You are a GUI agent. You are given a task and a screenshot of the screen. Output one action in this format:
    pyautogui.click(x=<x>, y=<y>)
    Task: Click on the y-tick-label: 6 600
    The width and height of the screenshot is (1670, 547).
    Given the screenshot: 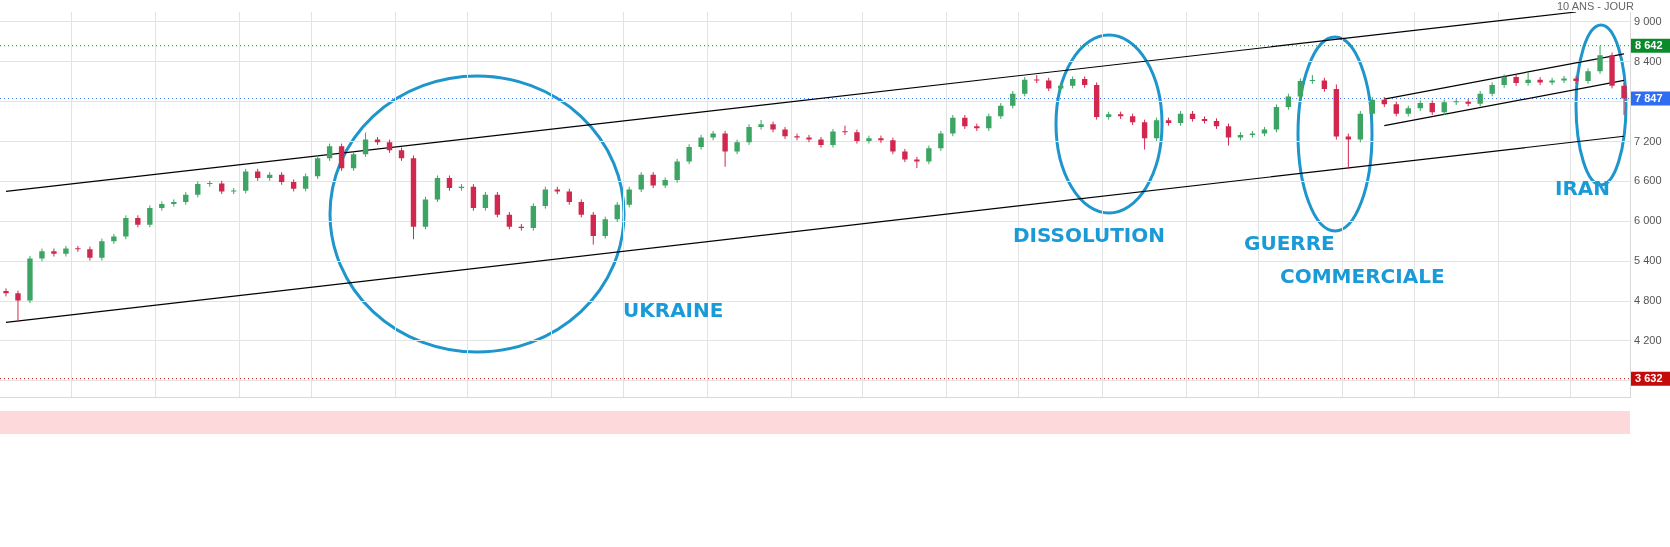 What is the action you would take?
    pyautogui.click(x=1648, y=180)
    